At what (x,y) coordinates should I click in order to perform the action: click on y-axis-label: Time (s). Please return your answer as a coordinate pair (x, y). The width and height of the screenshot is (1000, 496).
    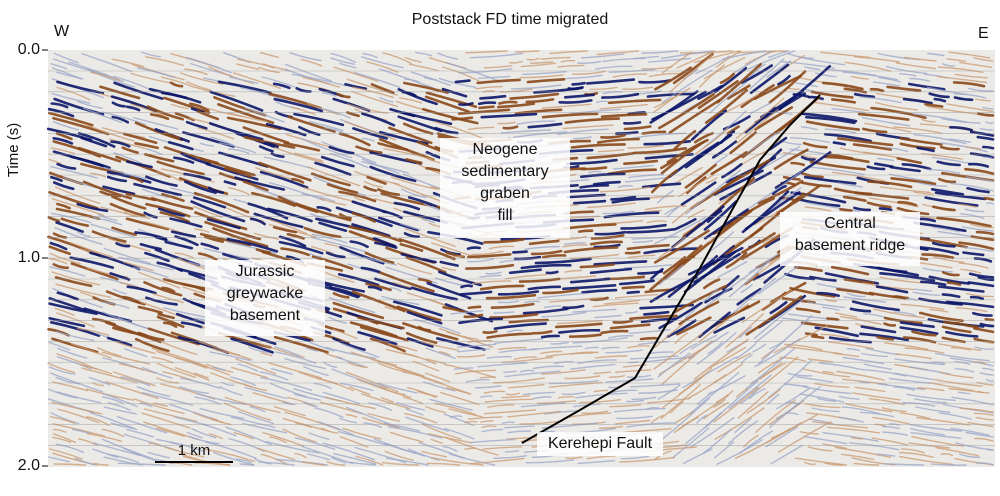
    Looking at the image, I should click on (13, 150).